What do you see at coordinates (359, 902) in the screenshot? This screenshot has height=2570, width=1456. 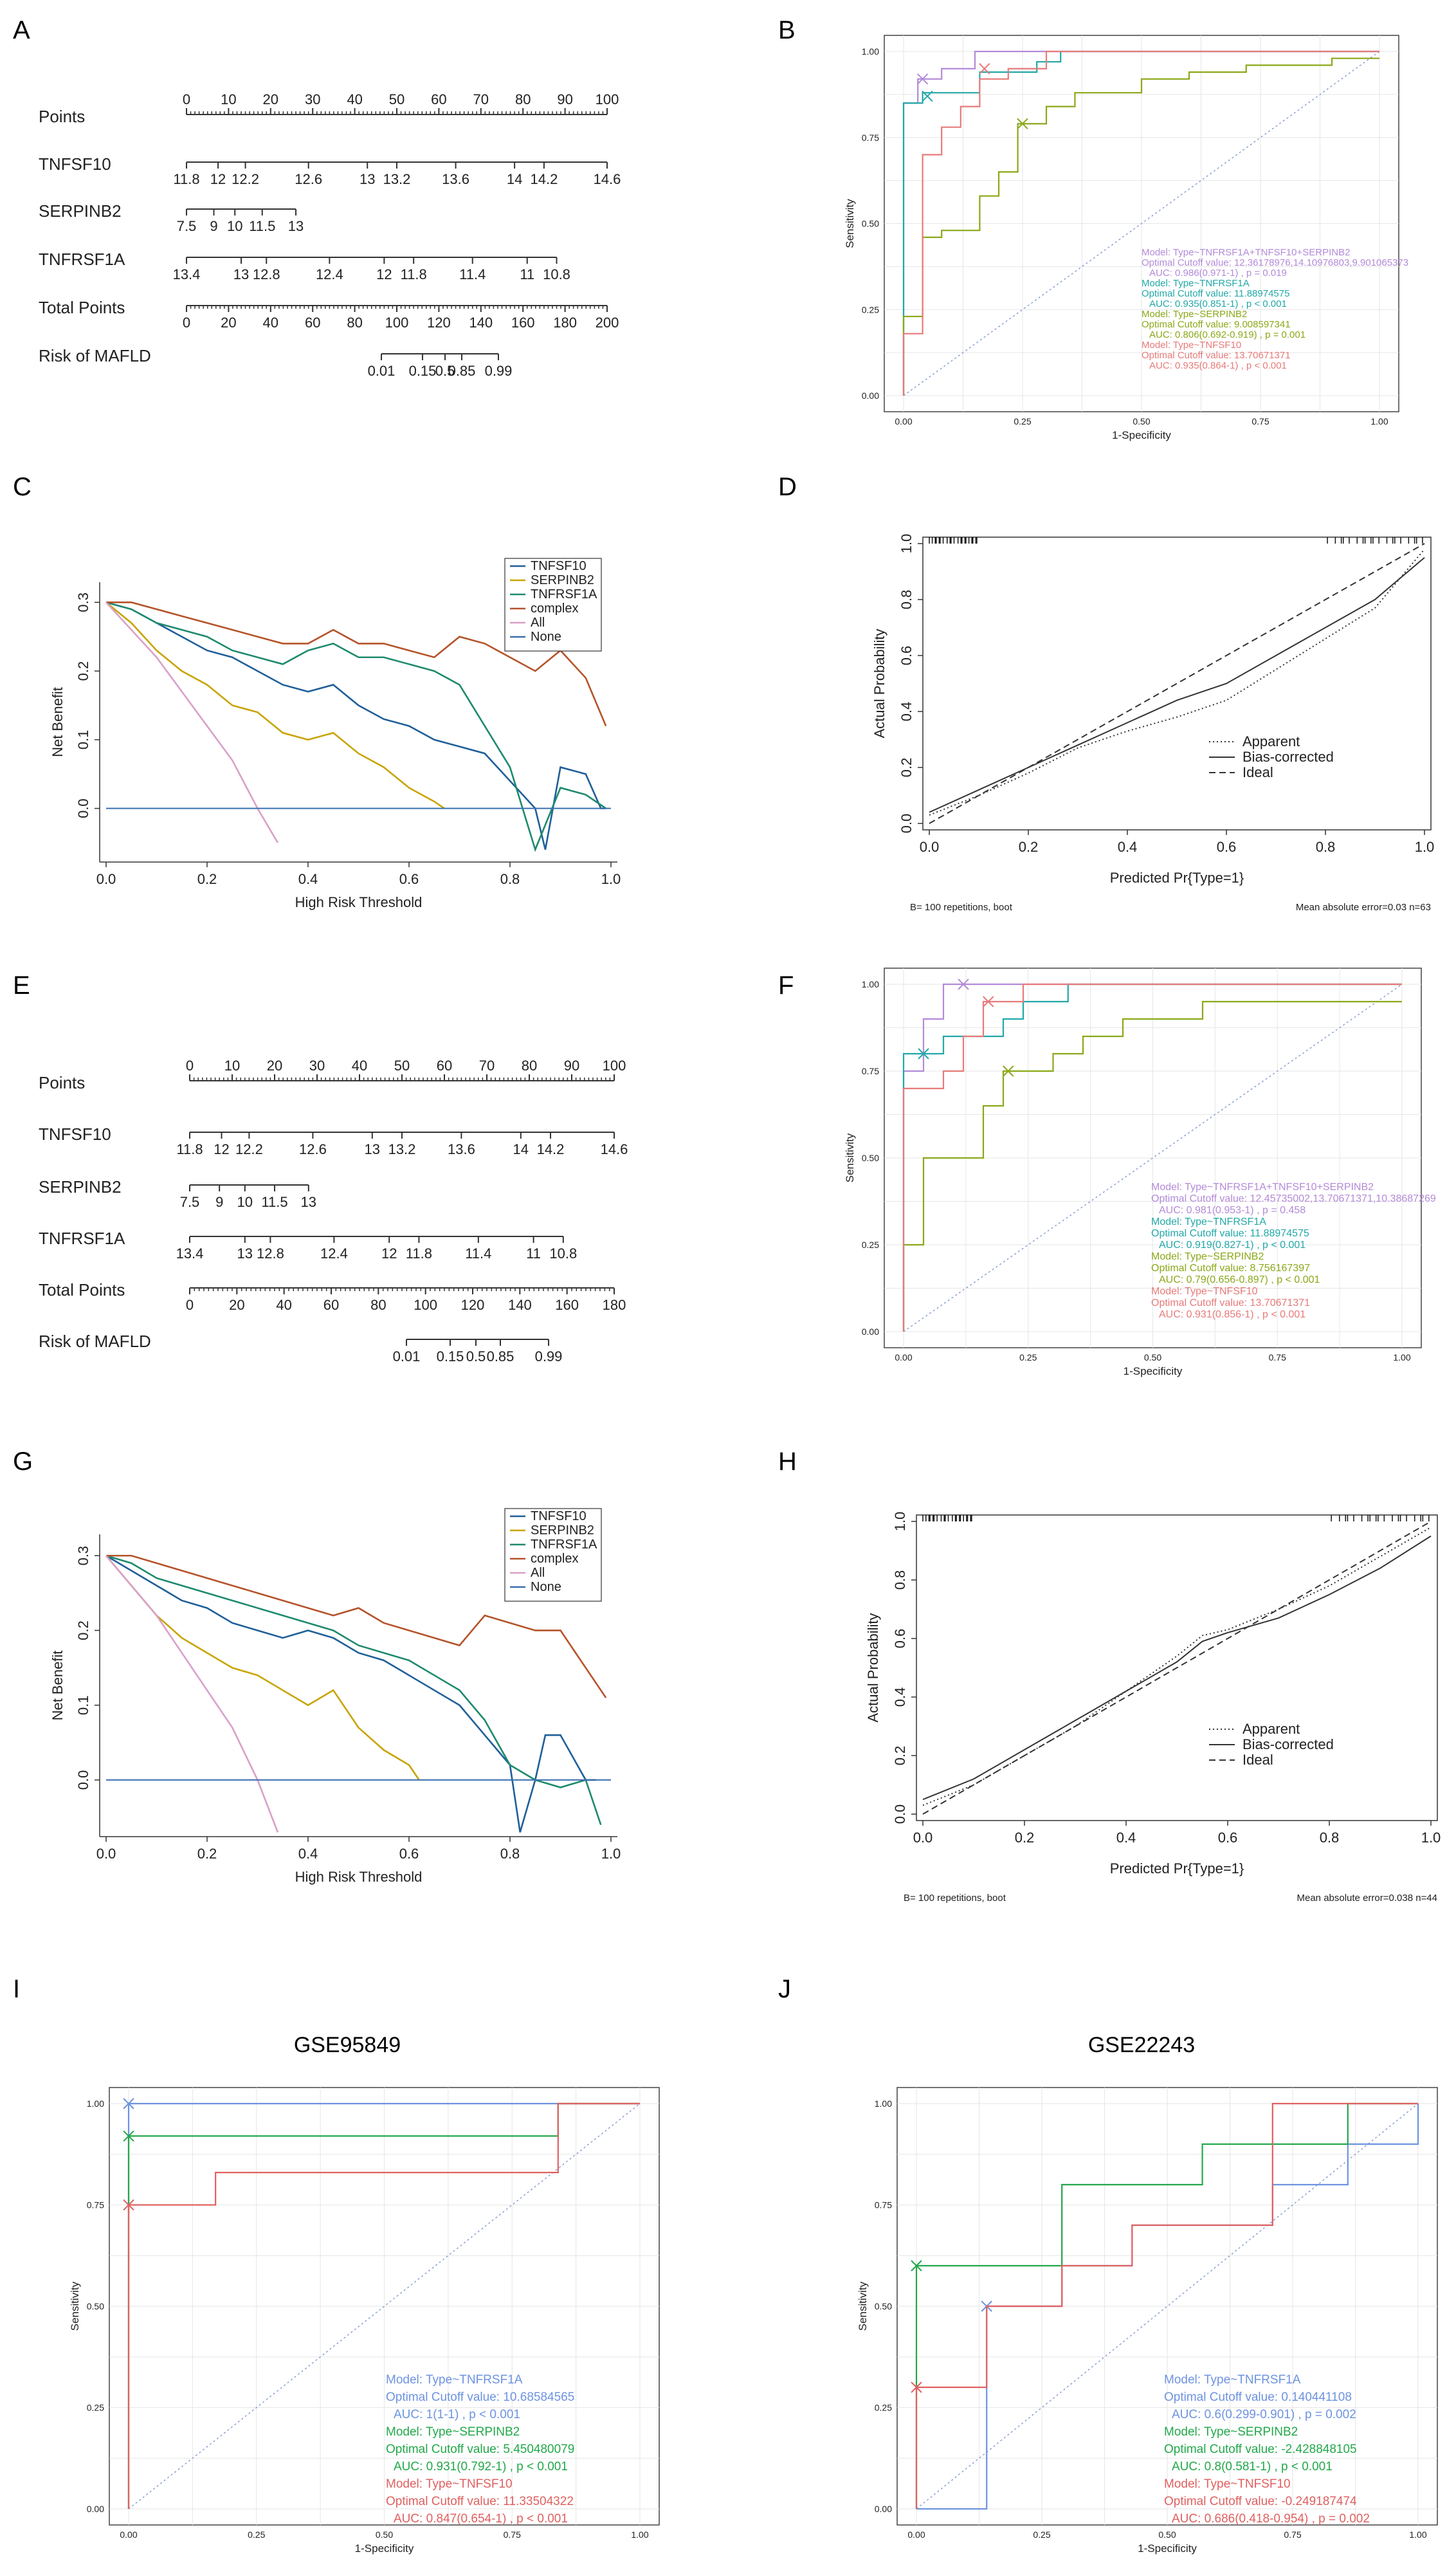 I see `dca-x-axis-label: High Risk Threshold` at bounding box center [359, 902].